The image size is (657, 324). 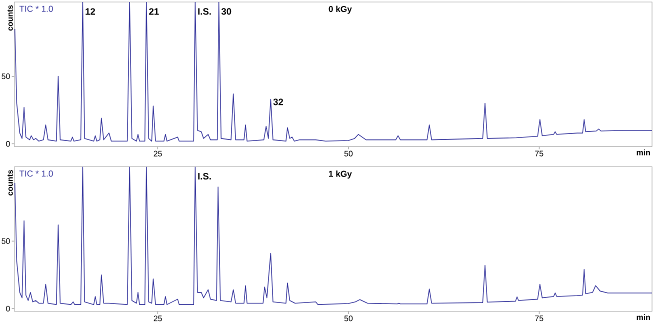 I want to click on annotation: 30, so click(x=226, y=11).